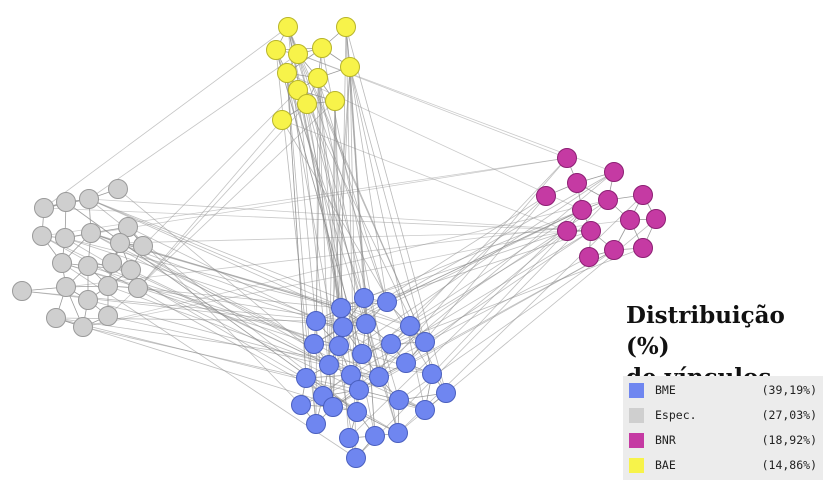 The image size is (830, 481). I want to click on legend-item-bae: BAE (14,86%), so click(723, 466).